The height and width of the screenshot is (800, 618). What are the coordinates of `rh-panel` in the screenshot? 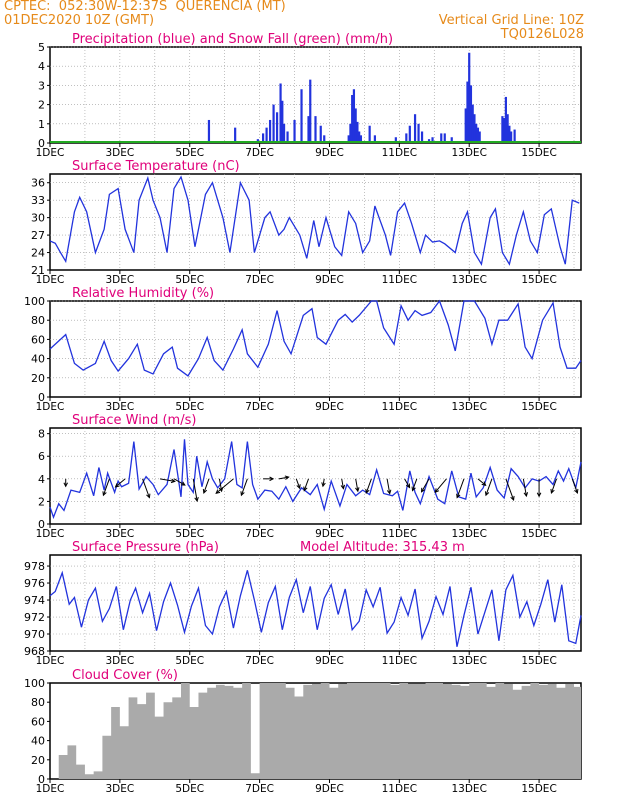 It's located at (314, 350).